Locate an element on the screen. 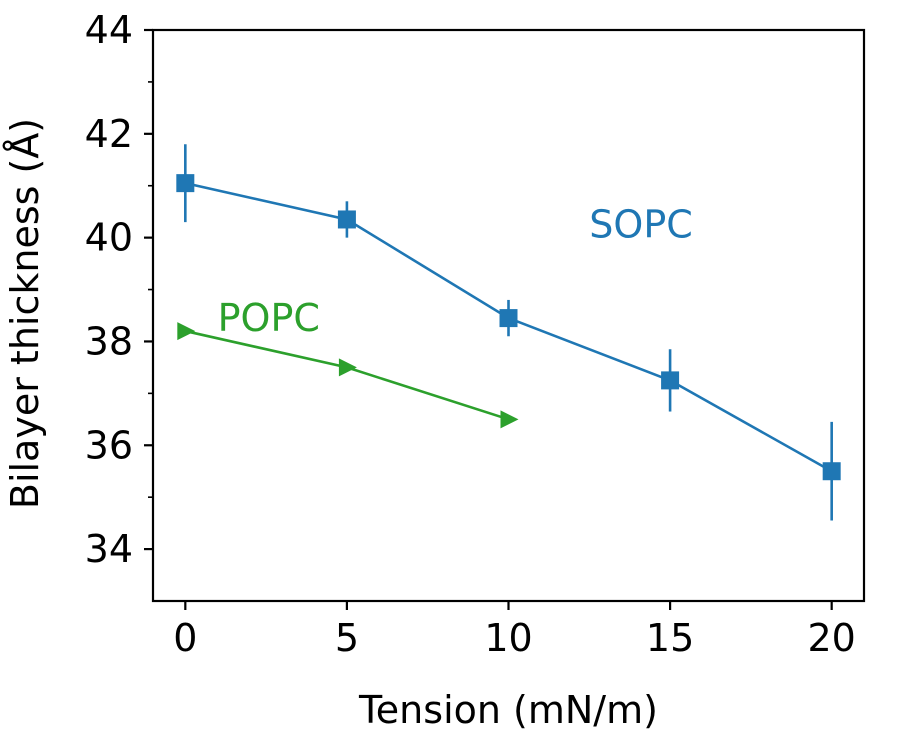 The height and width of the screenshot is (750, 900). y-tick-label: 34 is located at coordinates (109, 549).